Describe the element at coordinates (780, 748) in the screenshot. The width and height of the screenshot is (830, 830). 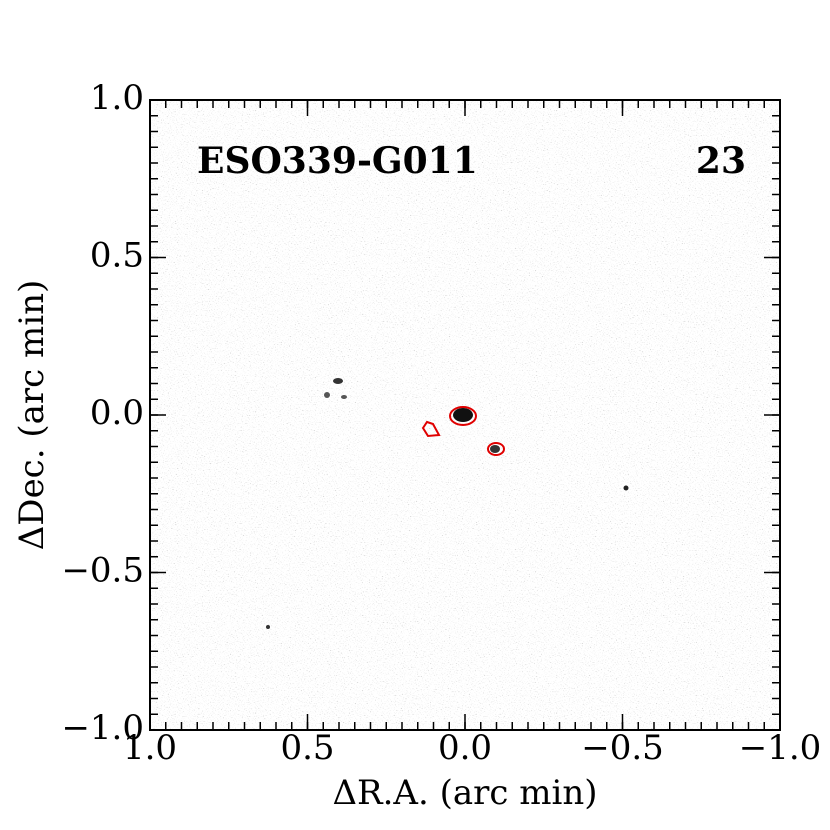
I see `x-tick-label: −1.0` at that location.